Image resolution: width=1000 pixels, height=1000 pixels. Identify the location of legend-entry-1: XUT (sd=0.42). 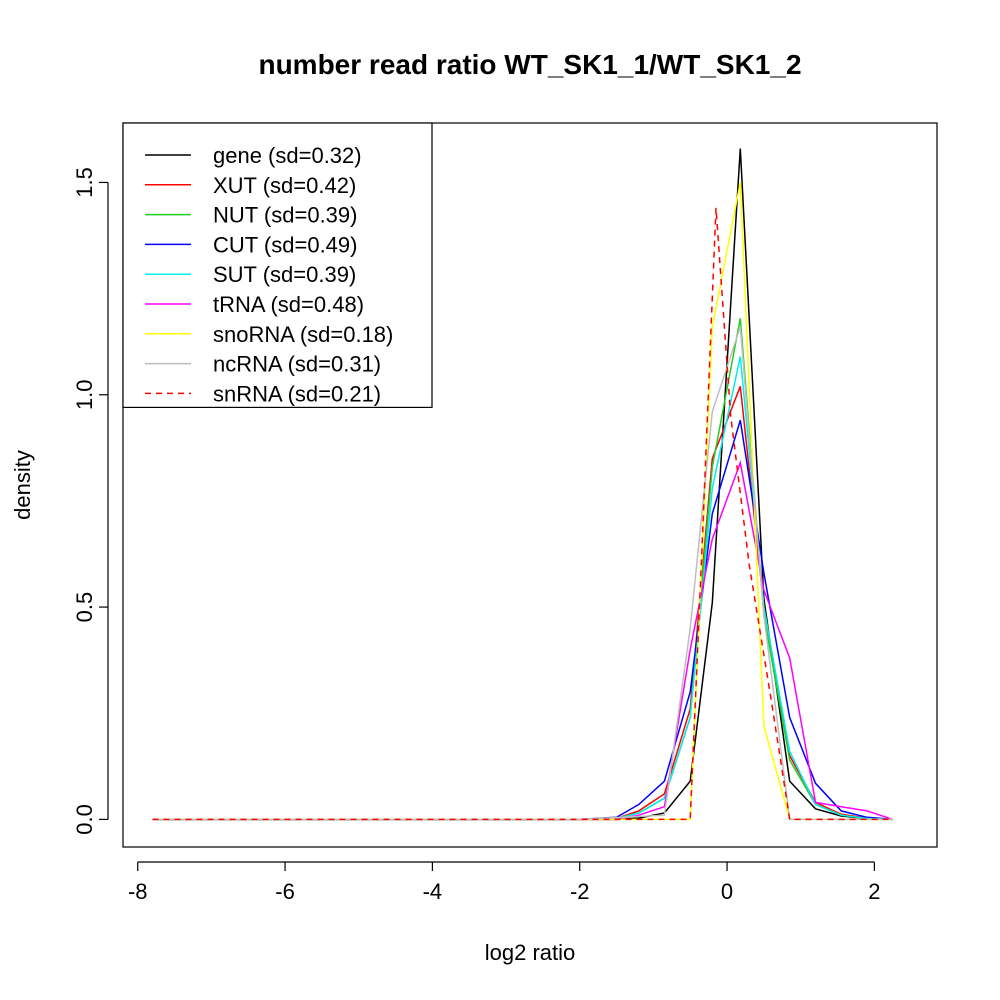
(284, 185).